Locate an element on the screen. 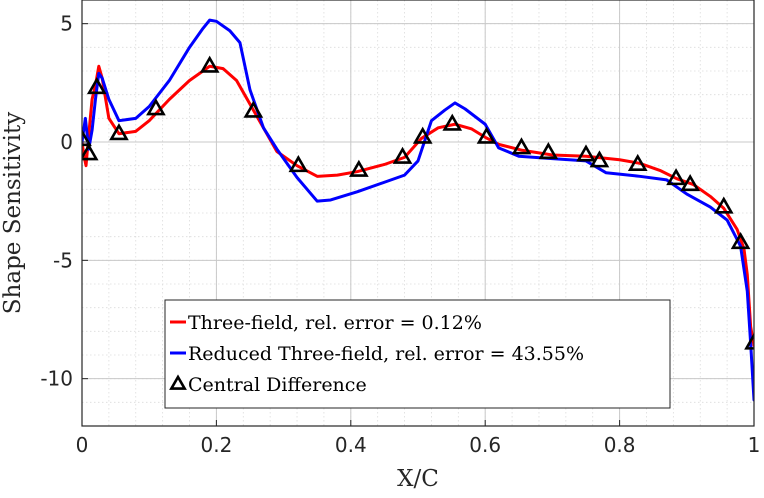  legend-label: Three-field, rel. error = 0.12% is located at coordinates (335, 323).